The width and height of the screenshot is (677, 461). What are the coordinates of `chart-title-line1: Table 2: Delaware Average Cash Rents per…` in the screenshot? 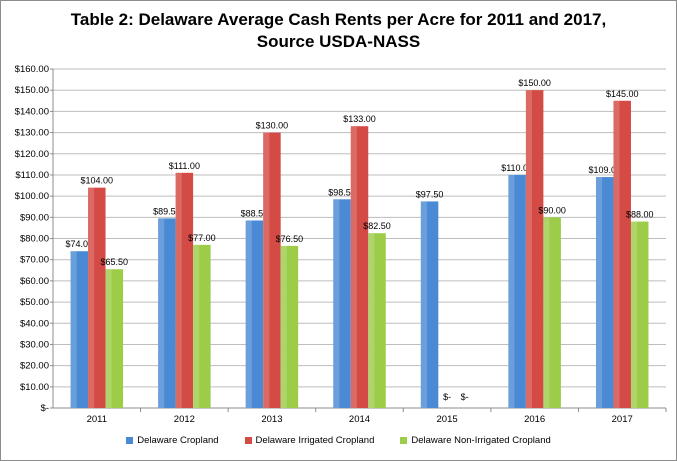 It's located at (338, 19).